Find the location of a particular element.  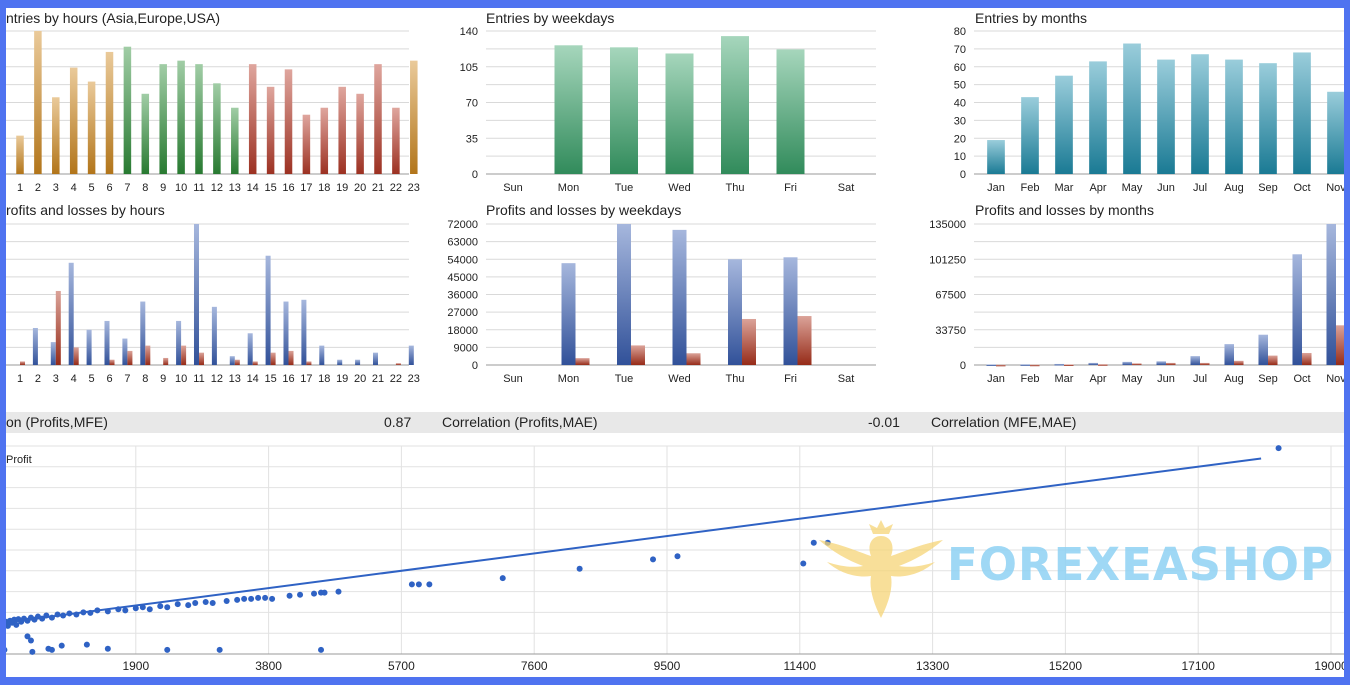

x-tick-label: Oct is located at coordinates (1301, 379).